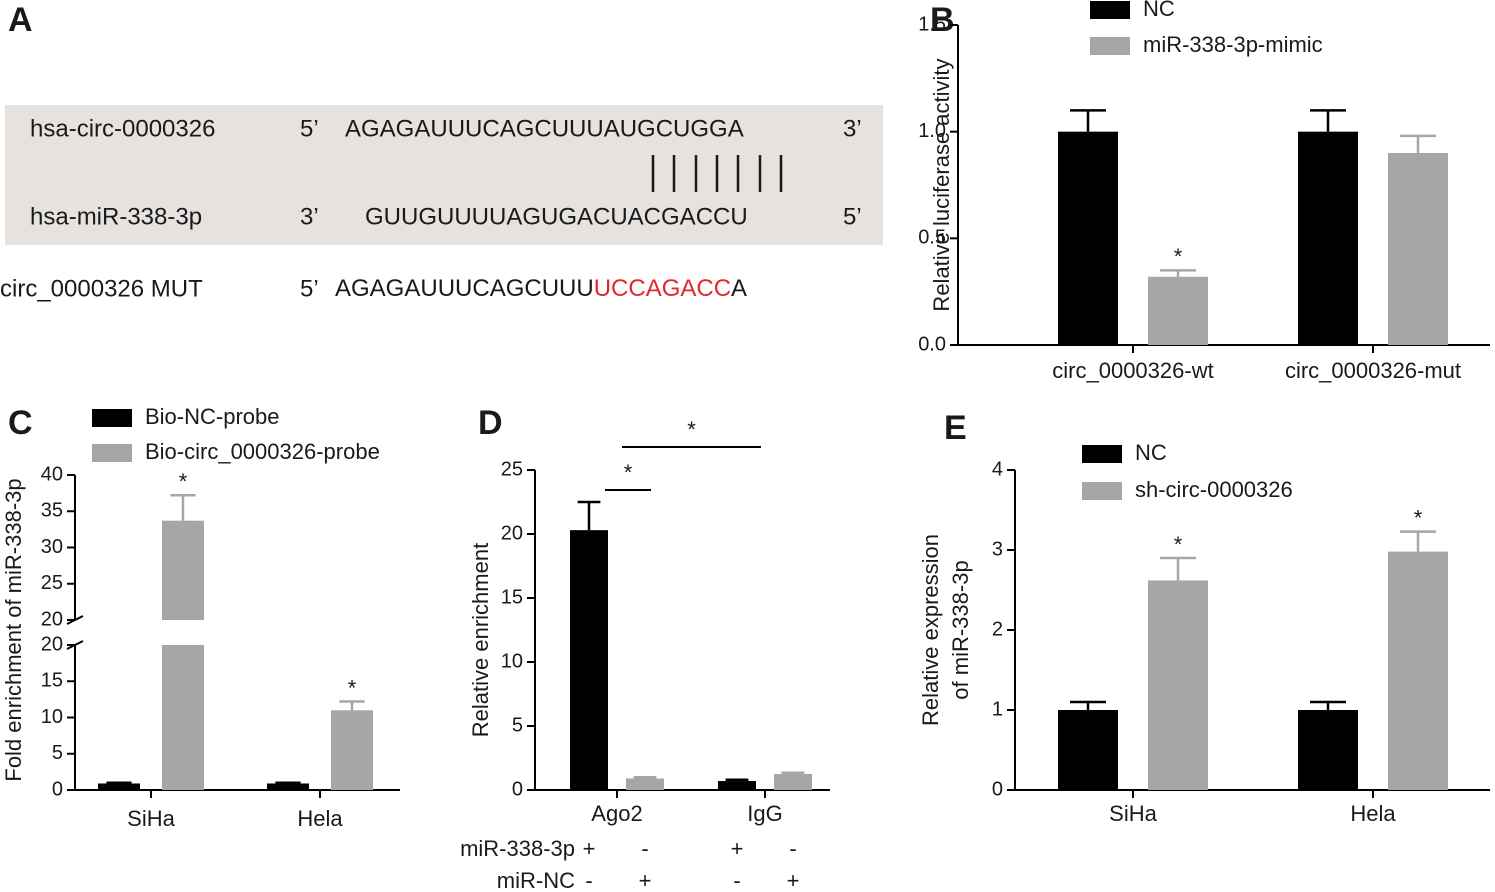 This screenshot has height=892, width=1495. I want to click on panel-label: E, so click(955, 428).